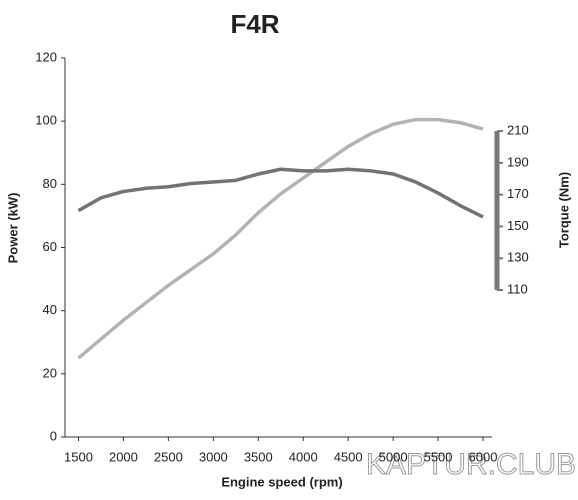 This screenshot has width=578, height=500. Describe the element at coordinates (348, 456) in the screenshot. I see `x-tick-label: 4500` at that location.